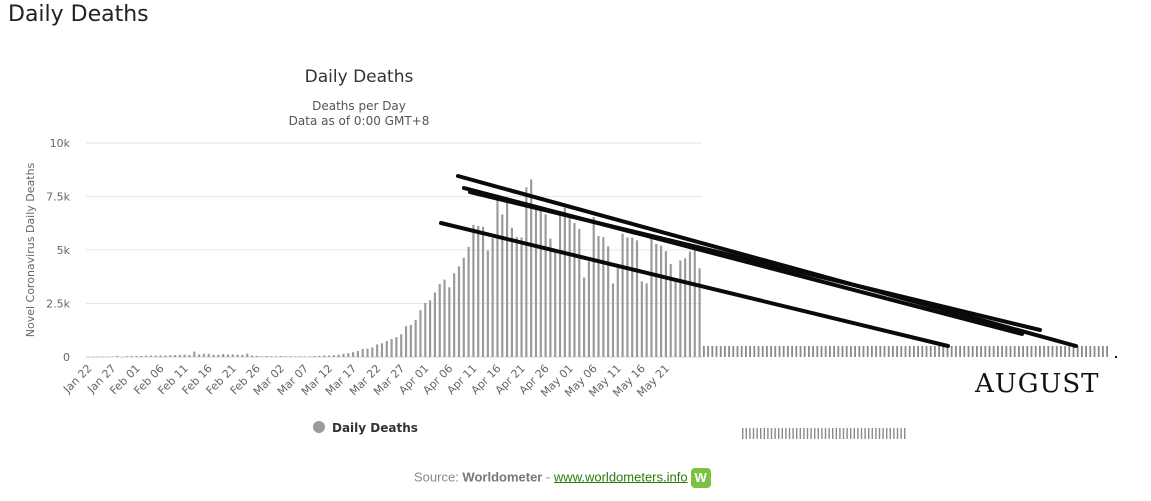 The image size is (1151, 501). Describe the element at coordinates (375, 428) in the screenshot. I see `legend-label: Daily Deaths` at that location.